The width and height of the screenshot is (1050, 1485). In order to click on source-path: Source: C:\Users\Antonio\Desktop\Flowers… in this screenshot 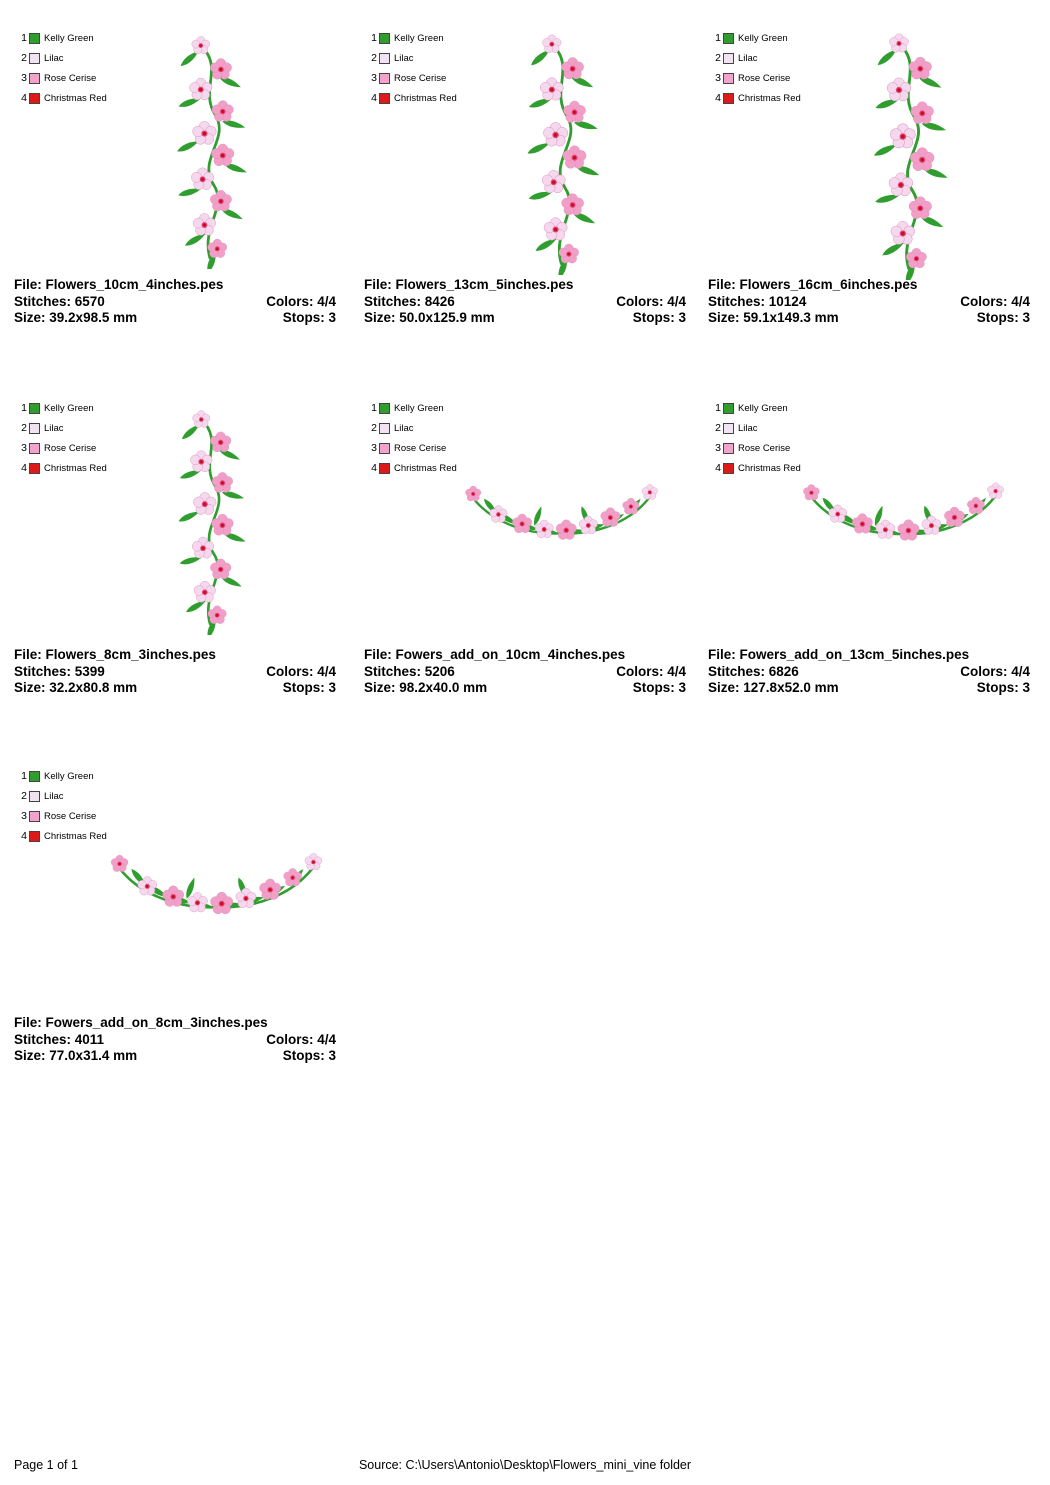, I will do `click(525, 1465)`.